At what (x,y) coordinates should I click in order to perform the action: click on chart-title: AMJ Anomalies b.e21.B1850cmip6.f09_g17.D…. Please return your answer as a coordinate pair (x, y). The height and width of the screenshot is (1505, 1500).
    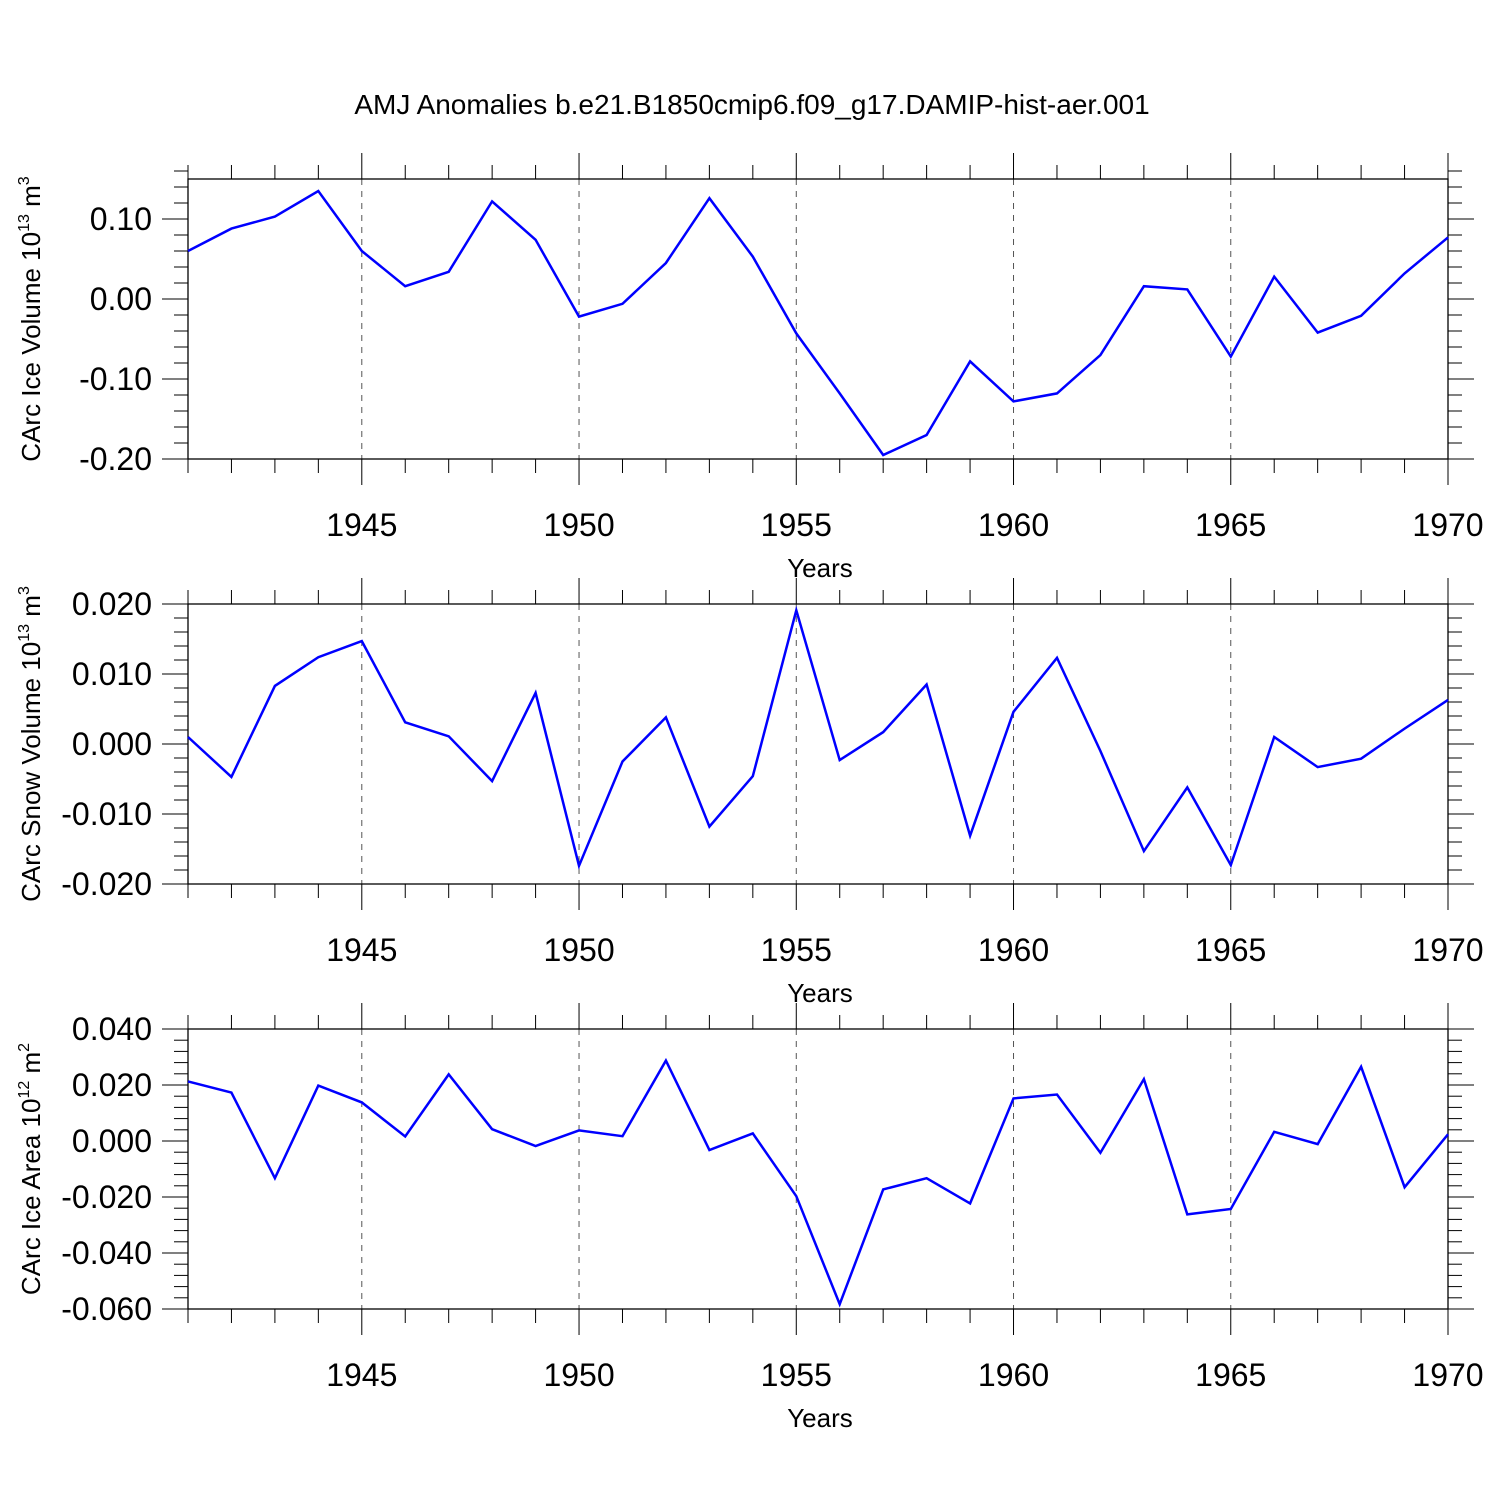
    Looking at the image, I should click on (751, 104).